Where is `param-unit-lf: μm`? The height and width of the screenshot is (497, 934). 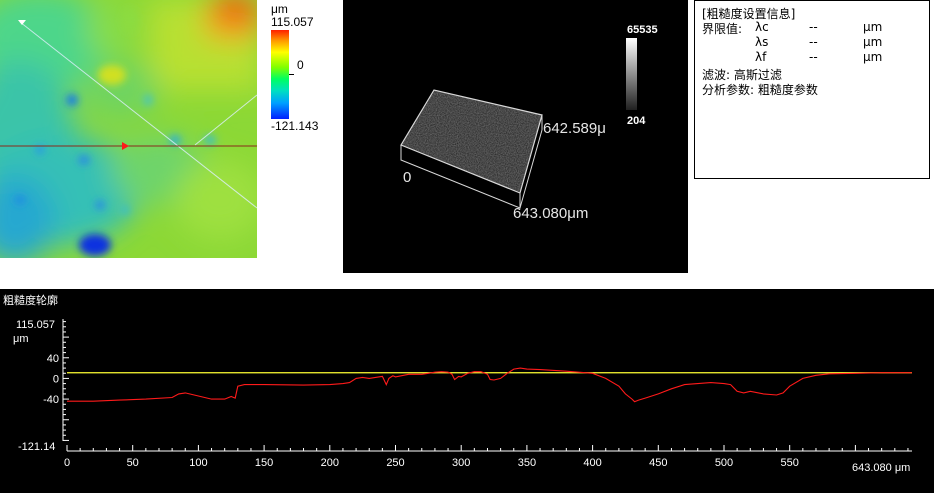
param-unit-lf: μm is located at coordinates (873, 57).